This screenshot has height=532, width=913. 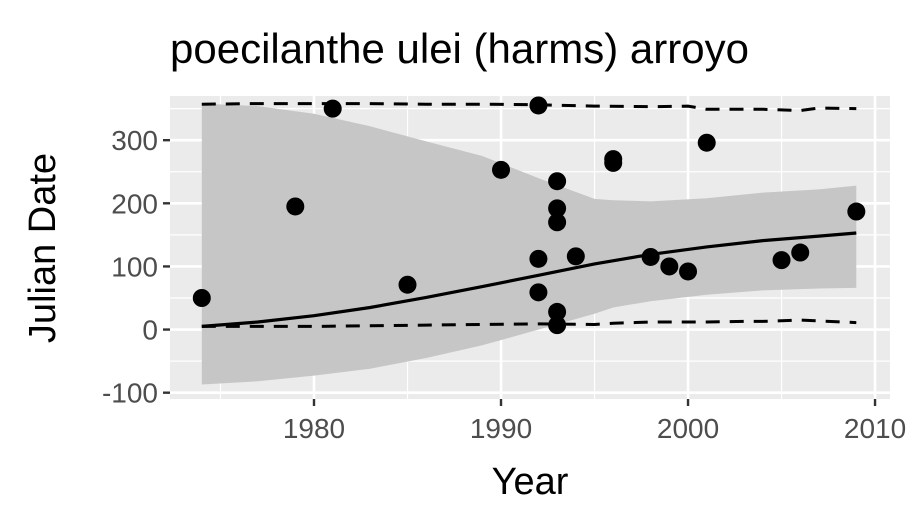 What do you see at coordinates (134, 203) in the screenshot?
I see `y-tick-label: 200` at bounding box center [134, 203].